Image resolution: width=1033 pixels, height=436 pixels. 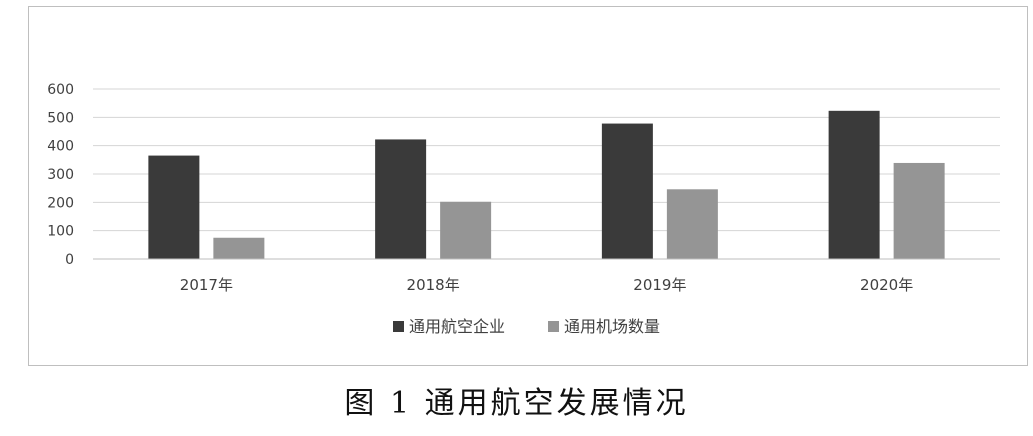 What do you see at coordinates (659, 285) in the screenshot?
I see `x-tick-label: 2019年` at bounding box center [659, 285].